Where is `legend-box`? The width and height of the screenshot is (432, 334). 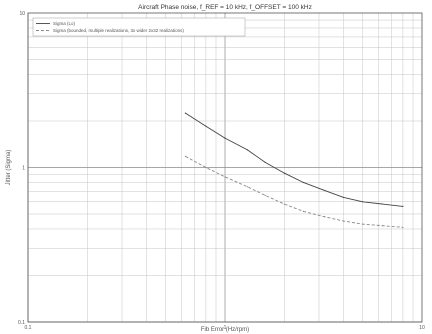
legend-box is located at coordinates (139, 27).